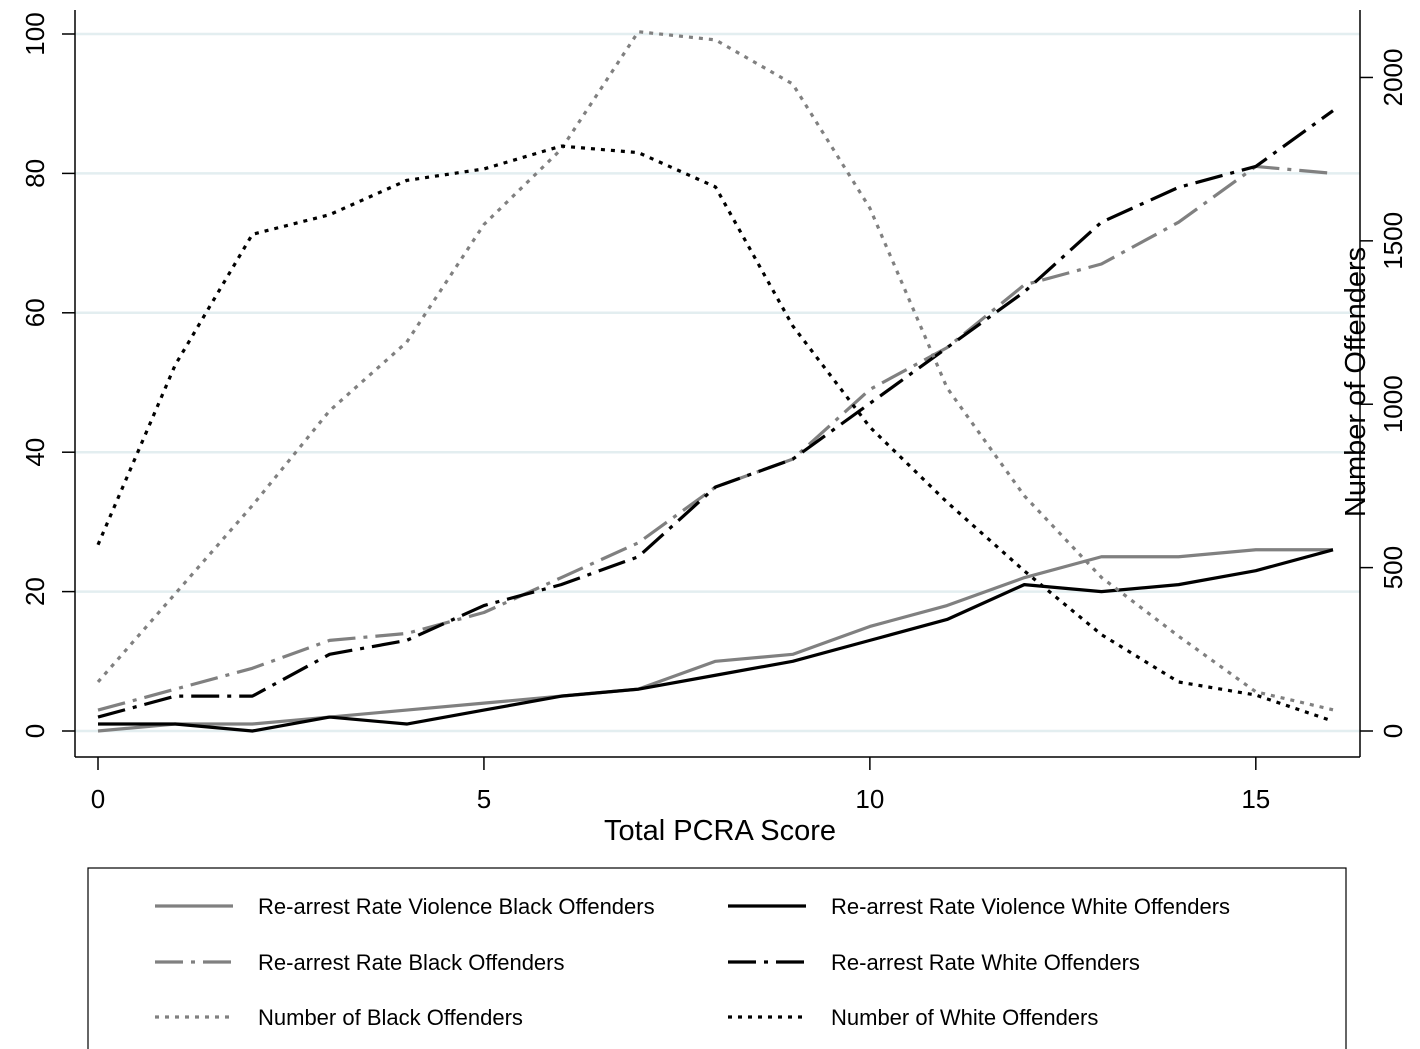 The image size is (1420, 1049). Describe the element at coordinates (1393, 731) in the screenshot. I see `y2-tick-label: 0` at that location.